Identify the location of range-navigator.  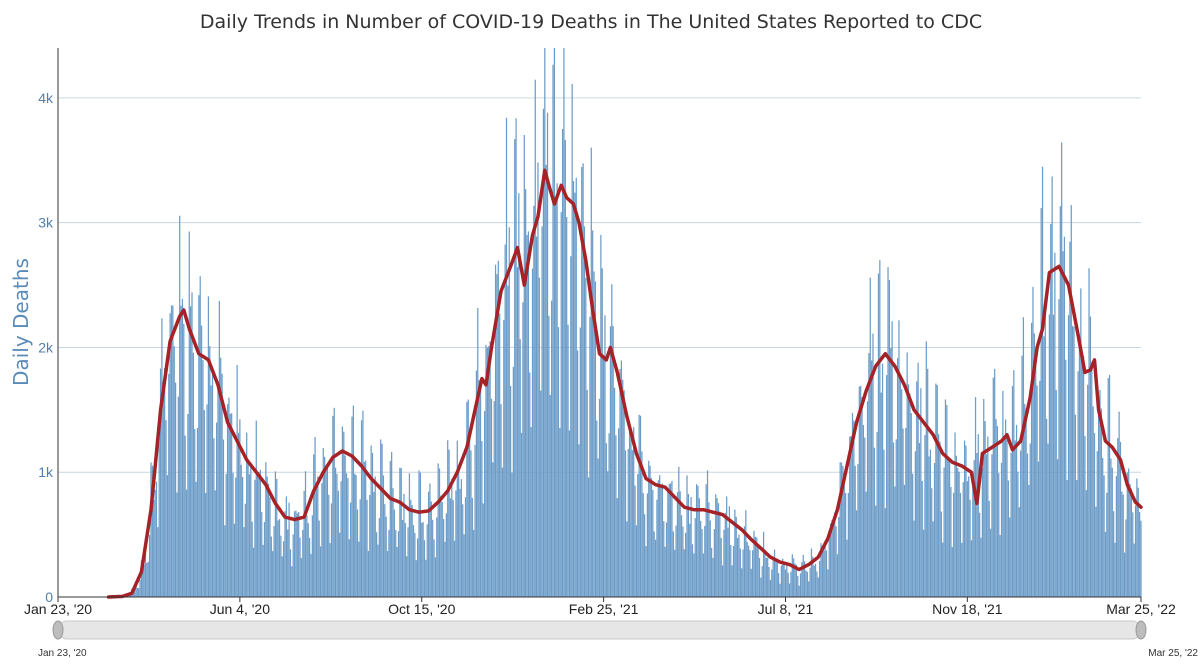
(599, 630).